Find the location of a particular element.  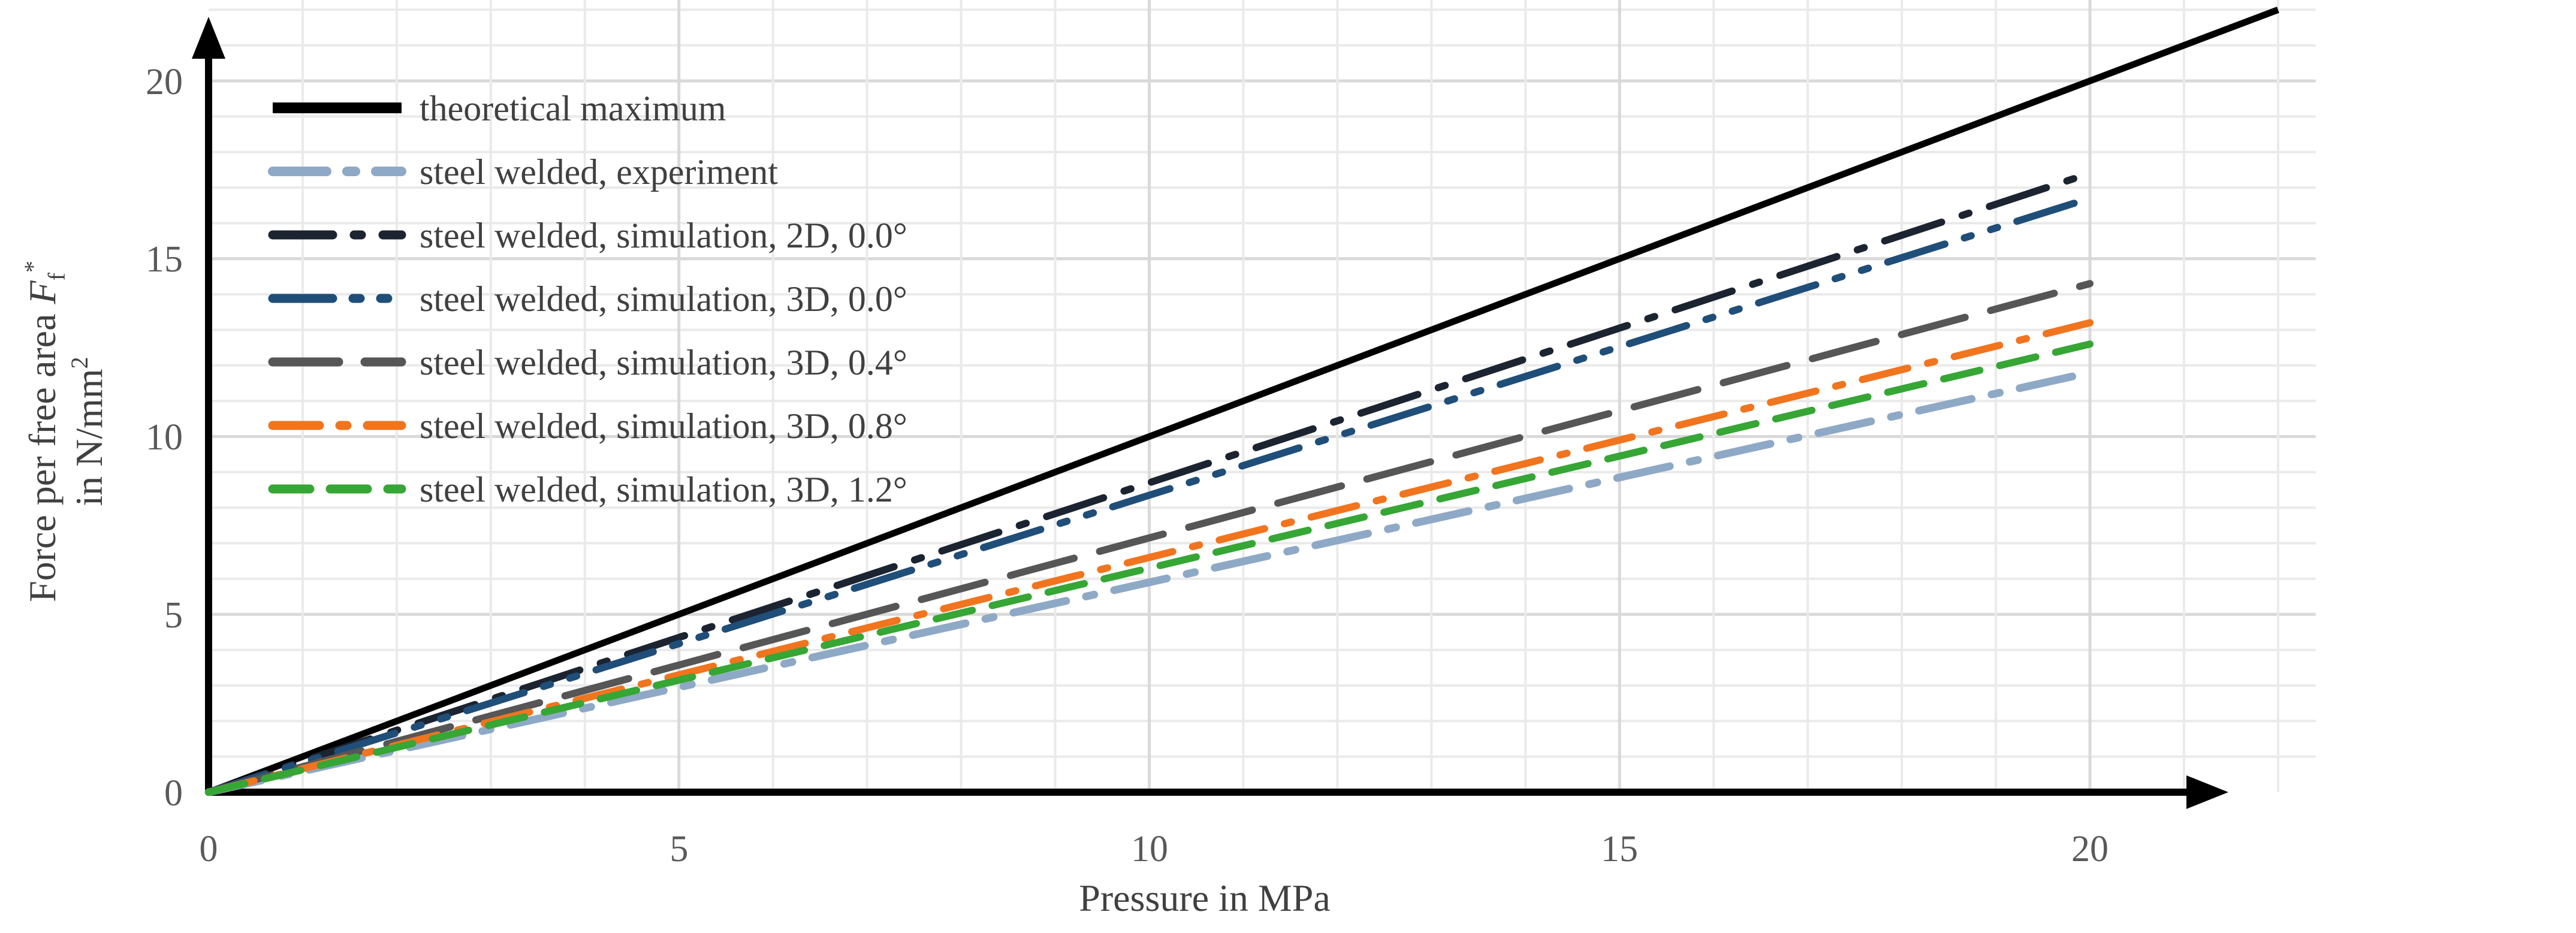

legend-item-3: steel welded, simulation, 3D, 0.0° is located at coordinates (587, 299).